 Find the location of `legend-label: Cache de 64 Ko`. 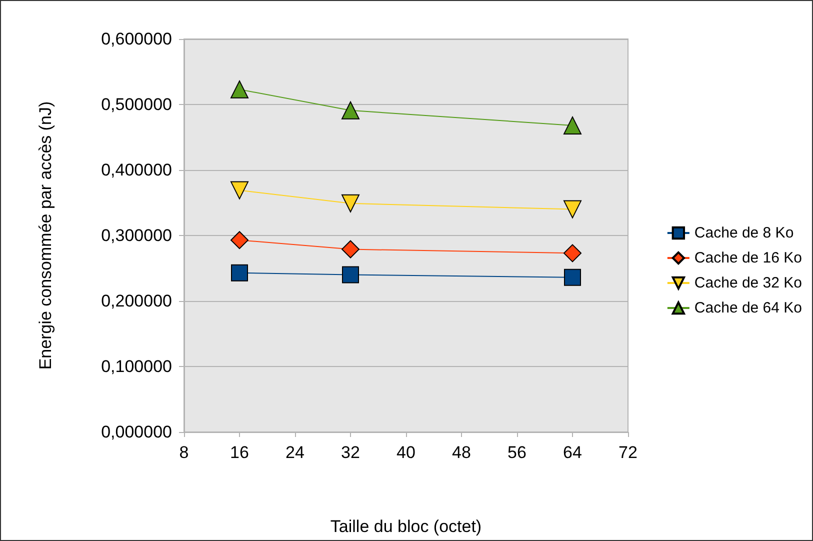

legend-label: Cache de 64 Ko is located at coordinates (748, 308).